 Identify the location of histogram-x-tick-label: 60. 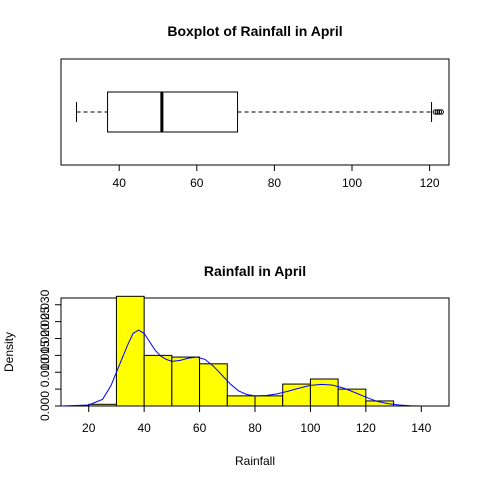
(200, 428).